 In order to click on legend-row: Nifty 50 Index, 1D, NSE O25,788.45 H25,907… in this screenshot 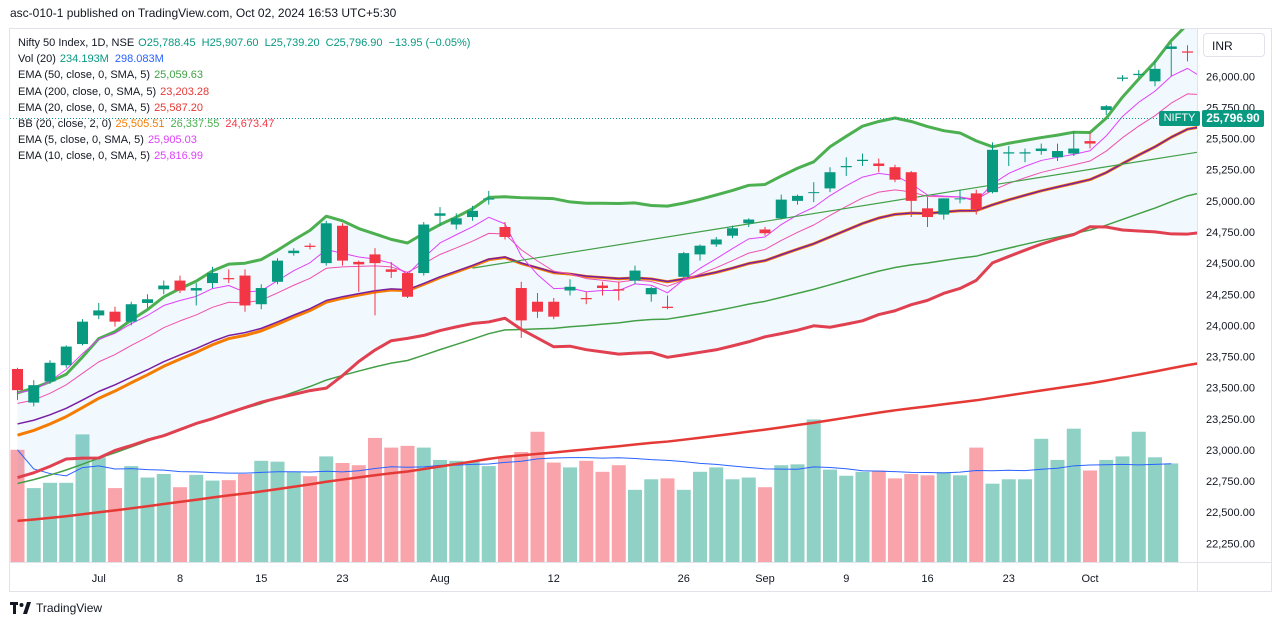, I will do `click(244, 43)`.